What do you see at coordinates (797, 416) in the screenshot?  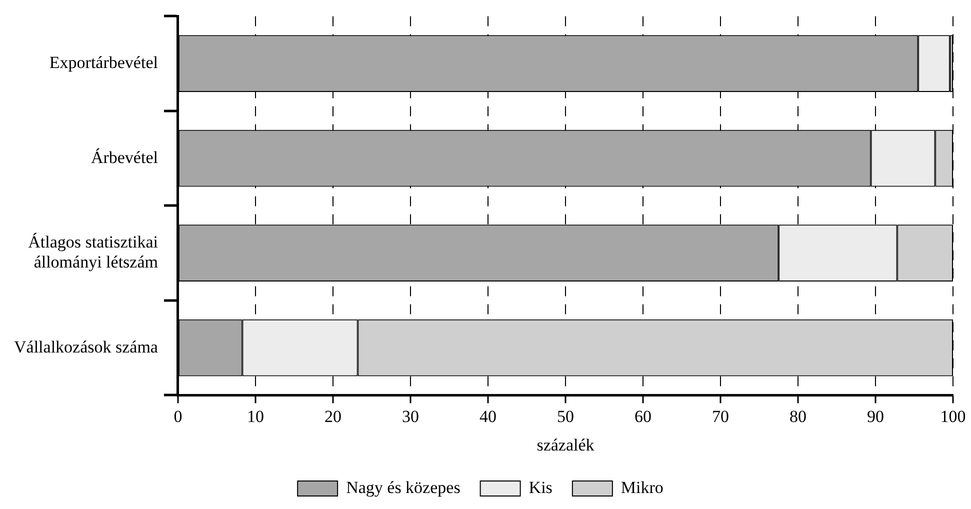 I see `x-tick-label: 80` at bounding box center [797, 416].